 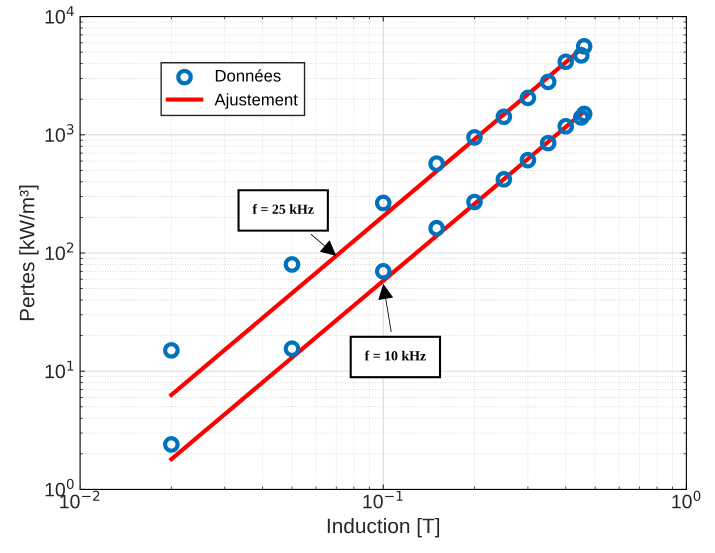 I want to click on y-axis-title: Pertes [kW/m³], so click(x=29, y=253).